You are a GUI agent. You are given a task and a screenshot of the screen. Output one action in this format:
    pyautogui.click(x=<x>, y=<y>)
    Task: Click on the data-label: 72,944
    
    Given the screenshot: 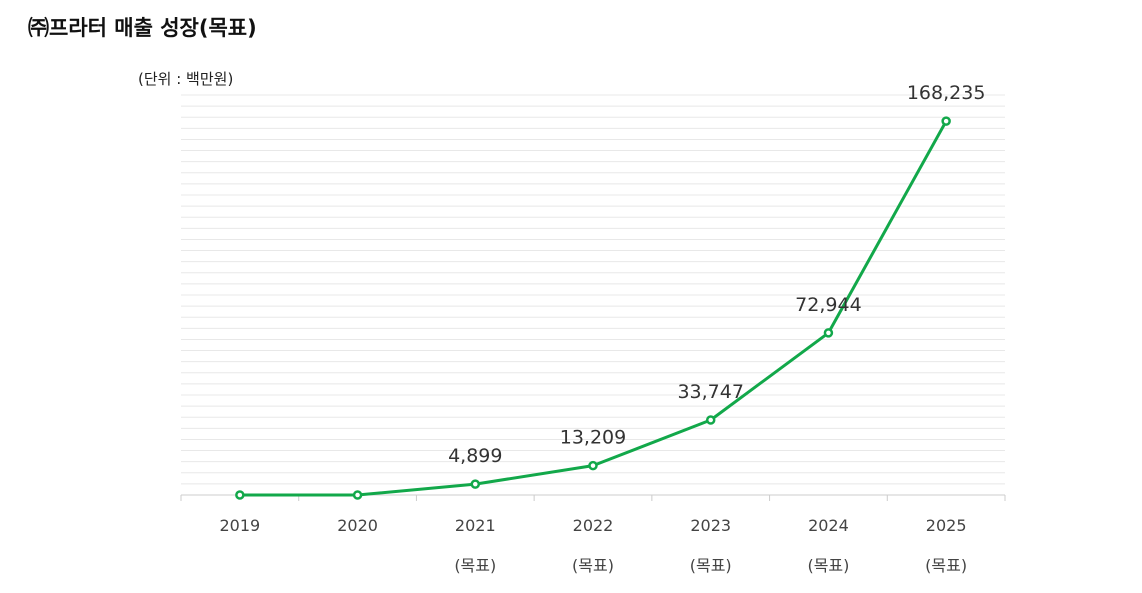 What is the action you would take?
    pyautogui.click(x=828, y=305)
    